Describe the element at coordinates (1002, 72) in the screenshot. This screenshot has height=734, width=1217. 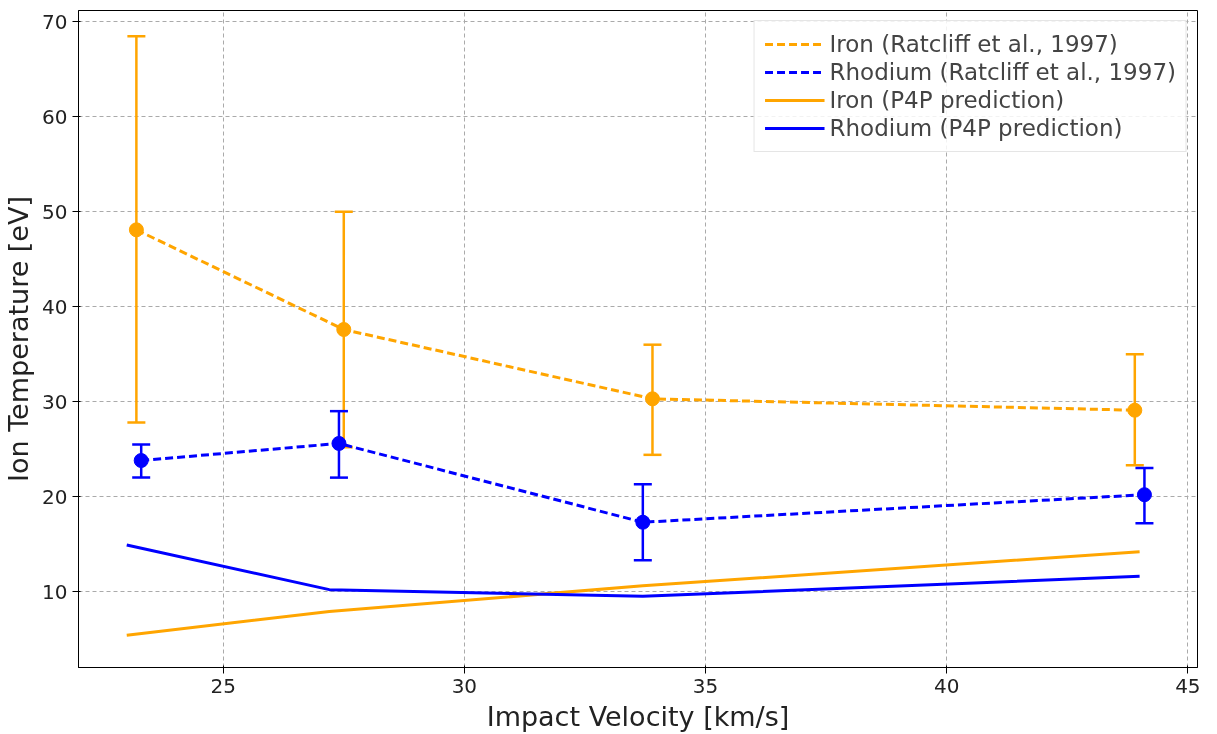
I see `legend-label: Rhodium (Ratcliff et al., 1997)` at that location.